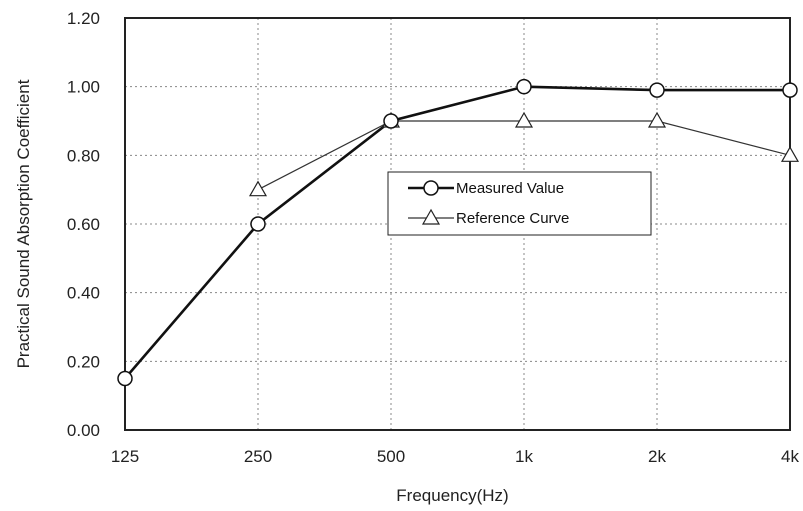 The image size is (803, 511). Describe the element at coordinates (510, 188) in the screenshot. I see `legend-measured-value-label: Measured Value` at that location.